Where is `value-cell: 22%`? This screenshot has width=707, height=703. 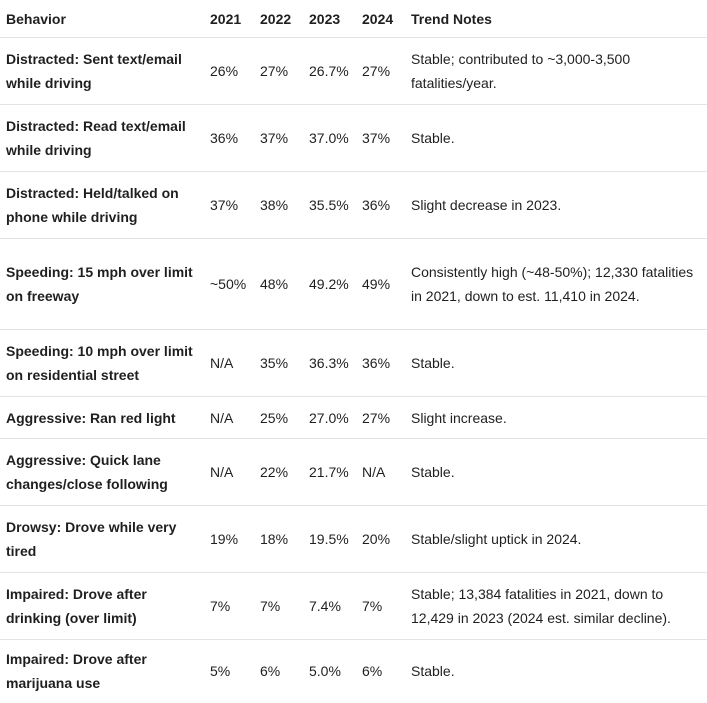
value-cell: 22% is located at coordinates (278, 472).